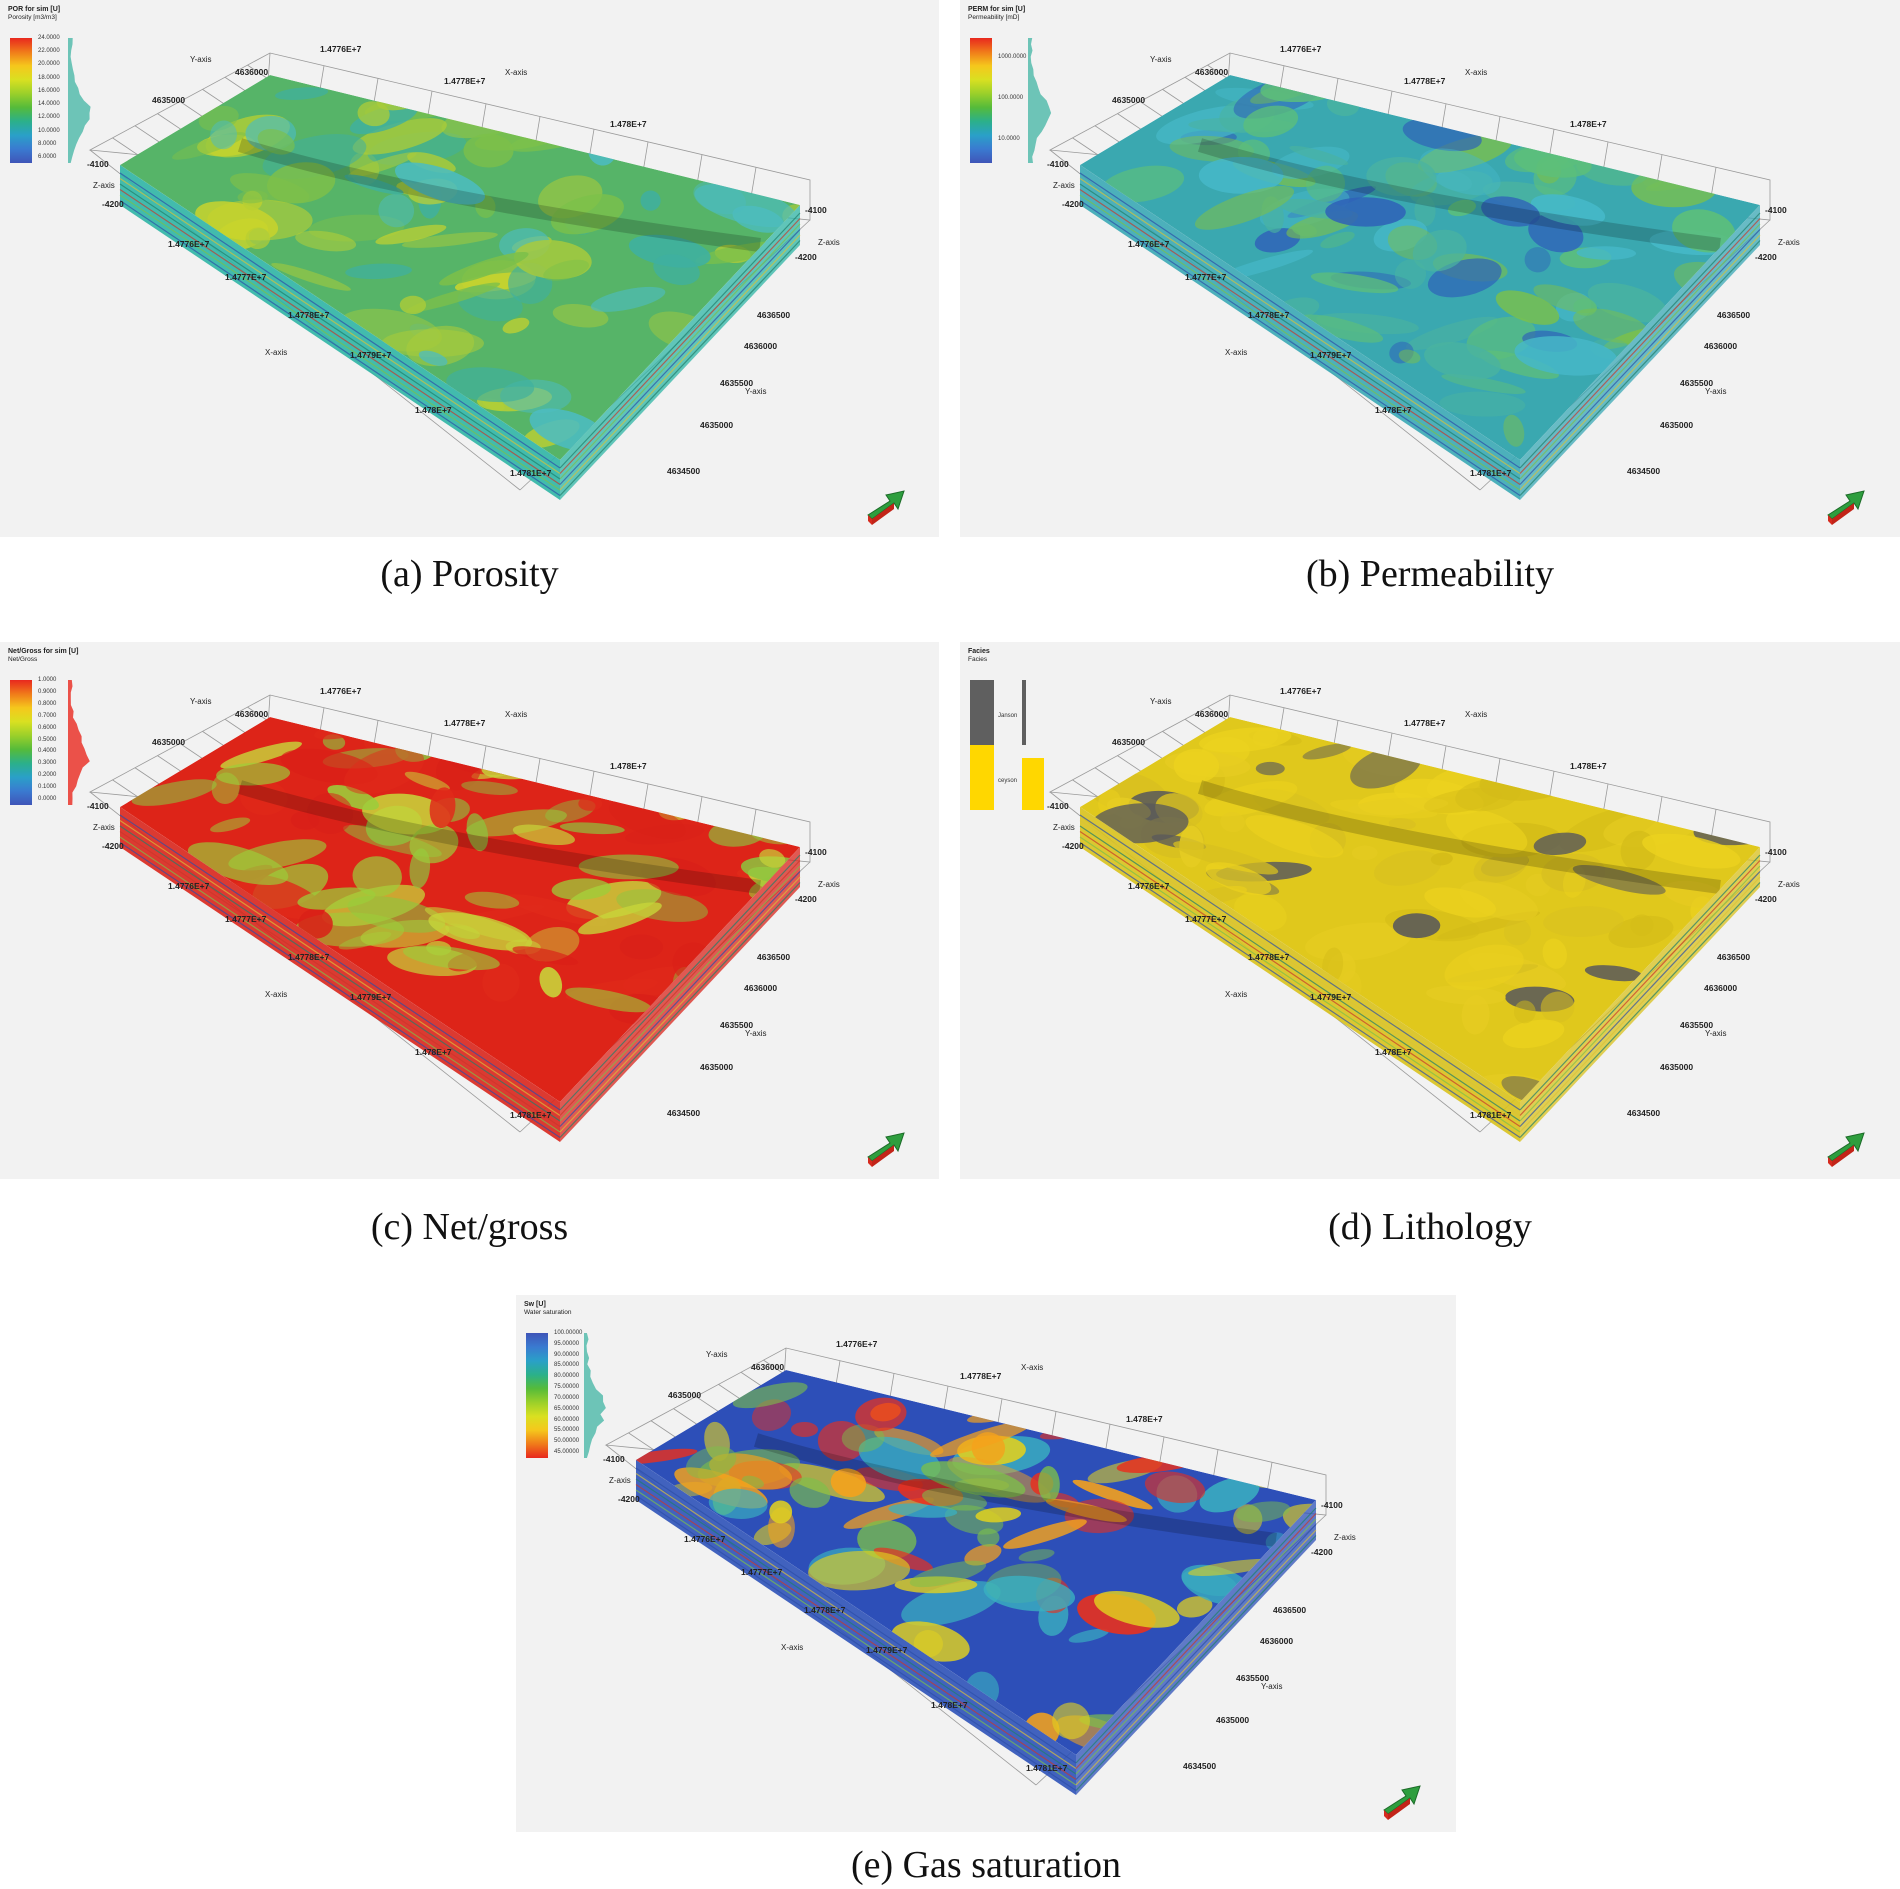 This screenshot has height=1889, width=1900. What do you see at coordinates (1011, 98) in the screenshot?
I see `colorbar-tick-label: 100.0000` at bounding box center [1011, 98].